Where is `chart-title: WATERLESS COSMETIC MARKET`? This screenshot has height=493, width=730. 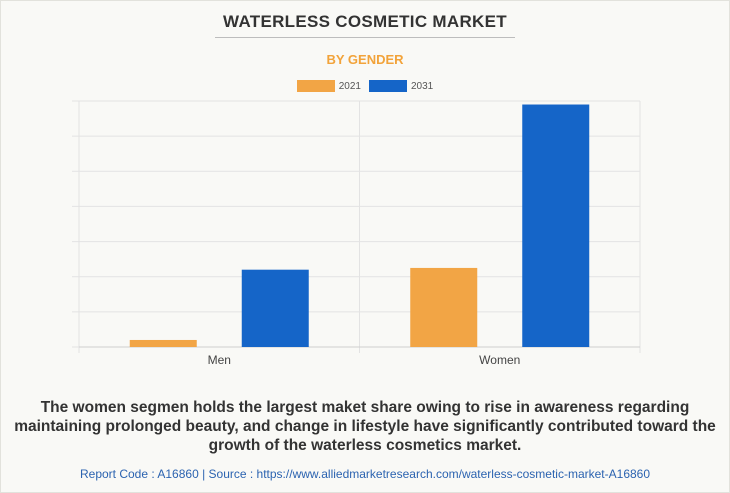 chart-title: WATERLESS COSMETIC MARKET is located at coordinates (365, 21).